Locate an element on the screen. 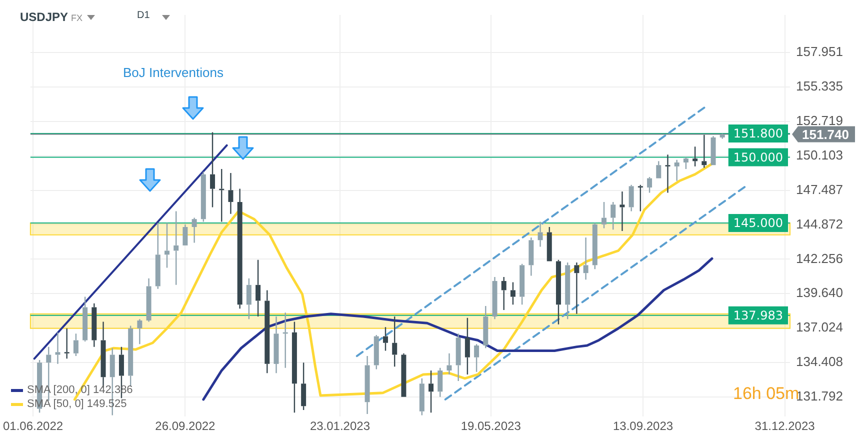 The image size is (859, 439). y-tick-label: 157.951 is located at coordinates (819, 52).